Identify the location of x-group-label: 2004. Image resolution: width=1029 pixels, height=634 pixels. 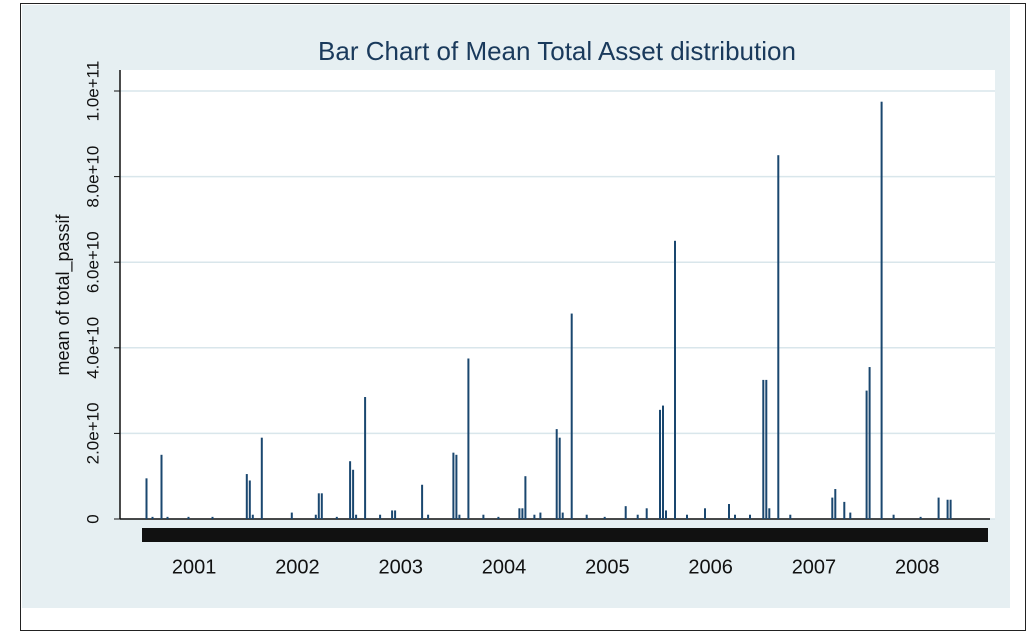
(504, 567).